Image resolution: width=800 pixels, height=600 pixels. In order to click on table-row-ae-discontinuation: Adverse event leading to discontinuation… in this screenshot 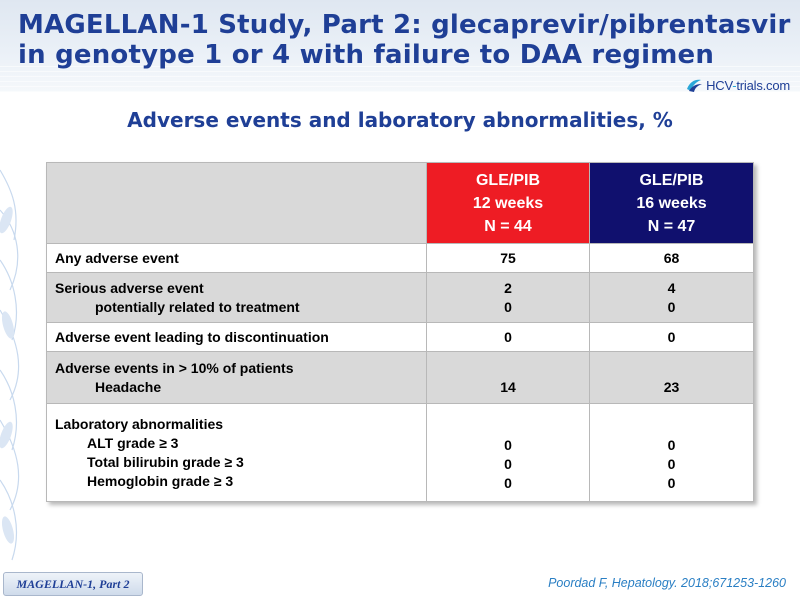, I will do `click(400, 337)`.